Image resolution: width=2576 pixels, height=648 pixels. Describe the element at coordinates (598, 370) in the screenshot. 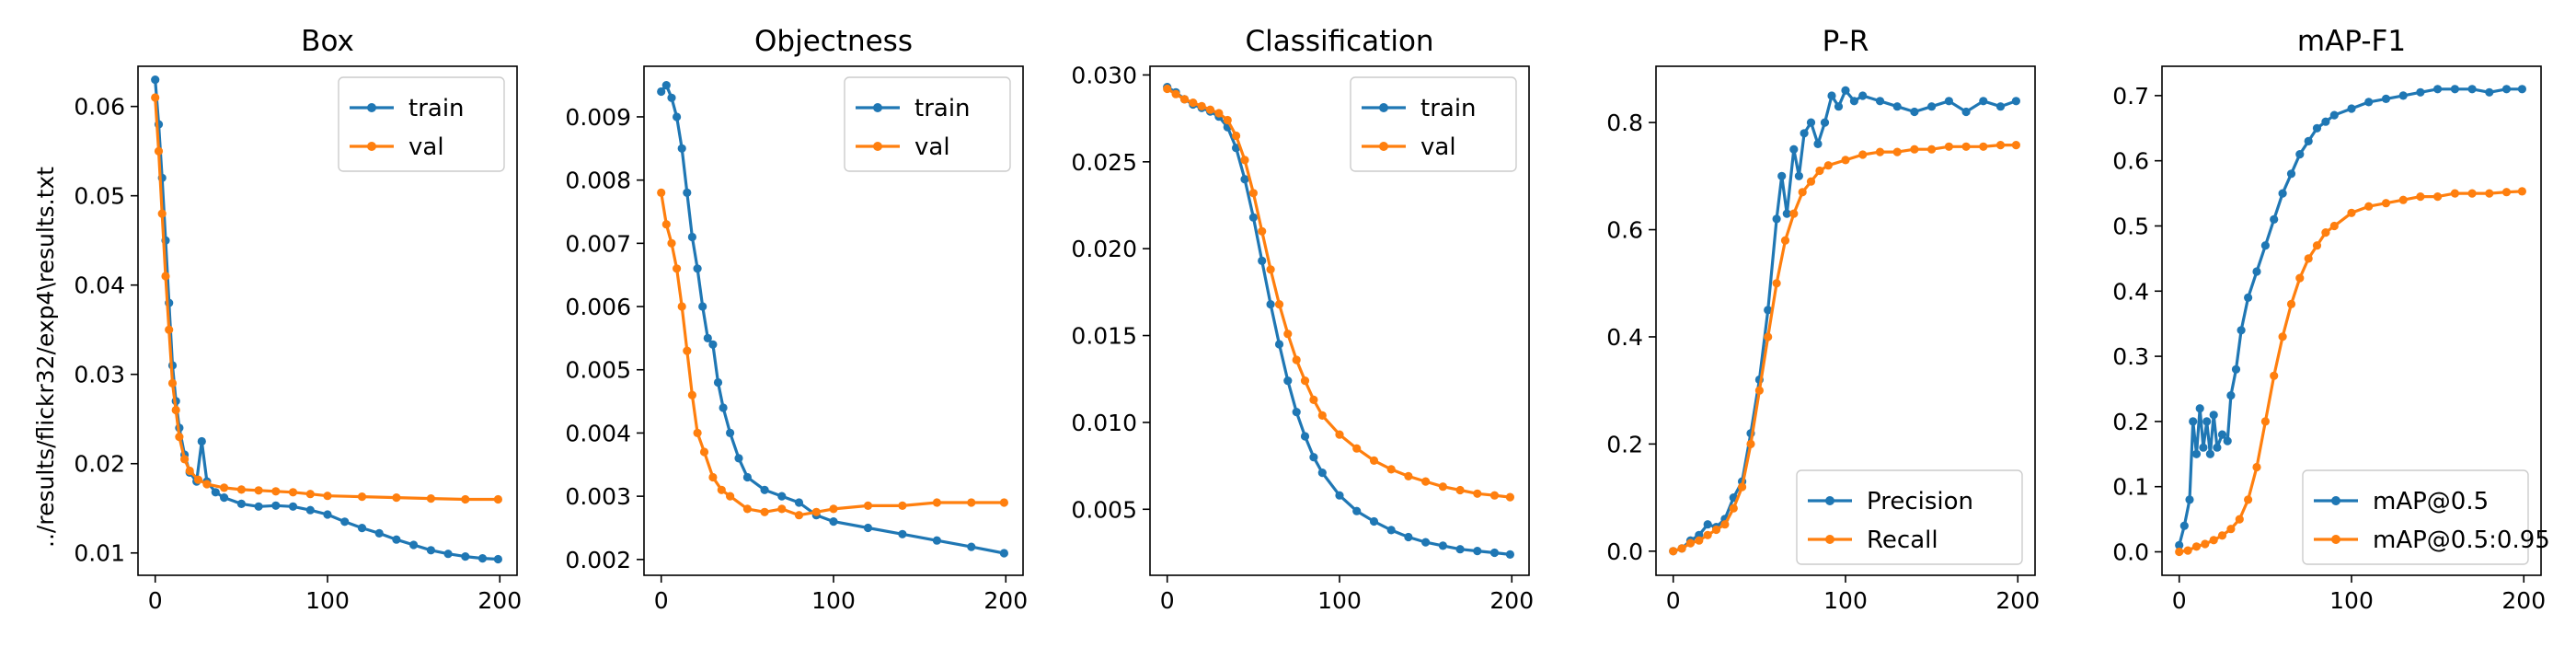

I see `y-tick-label: 0.005` at that location.